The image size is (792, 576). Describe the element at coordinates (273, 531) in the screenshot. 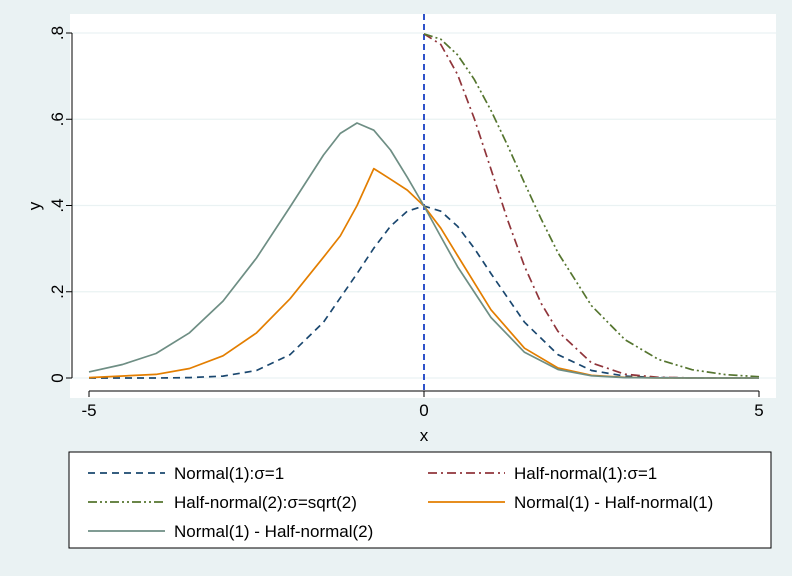

I see `legend-label-4: Normal(1) - Half-normal(2)` at that location.